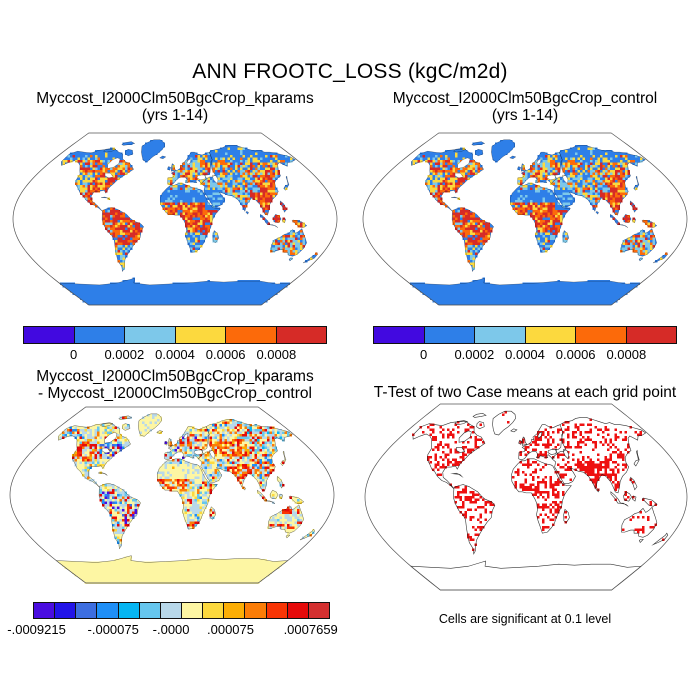 Image resolution: width=700 pixels, height=700 pixels. What do you see at coordinates (36, 629) in the screenshot?
I see `colorbar-tick-label: -.0009215` at bounding box center [36, 629].